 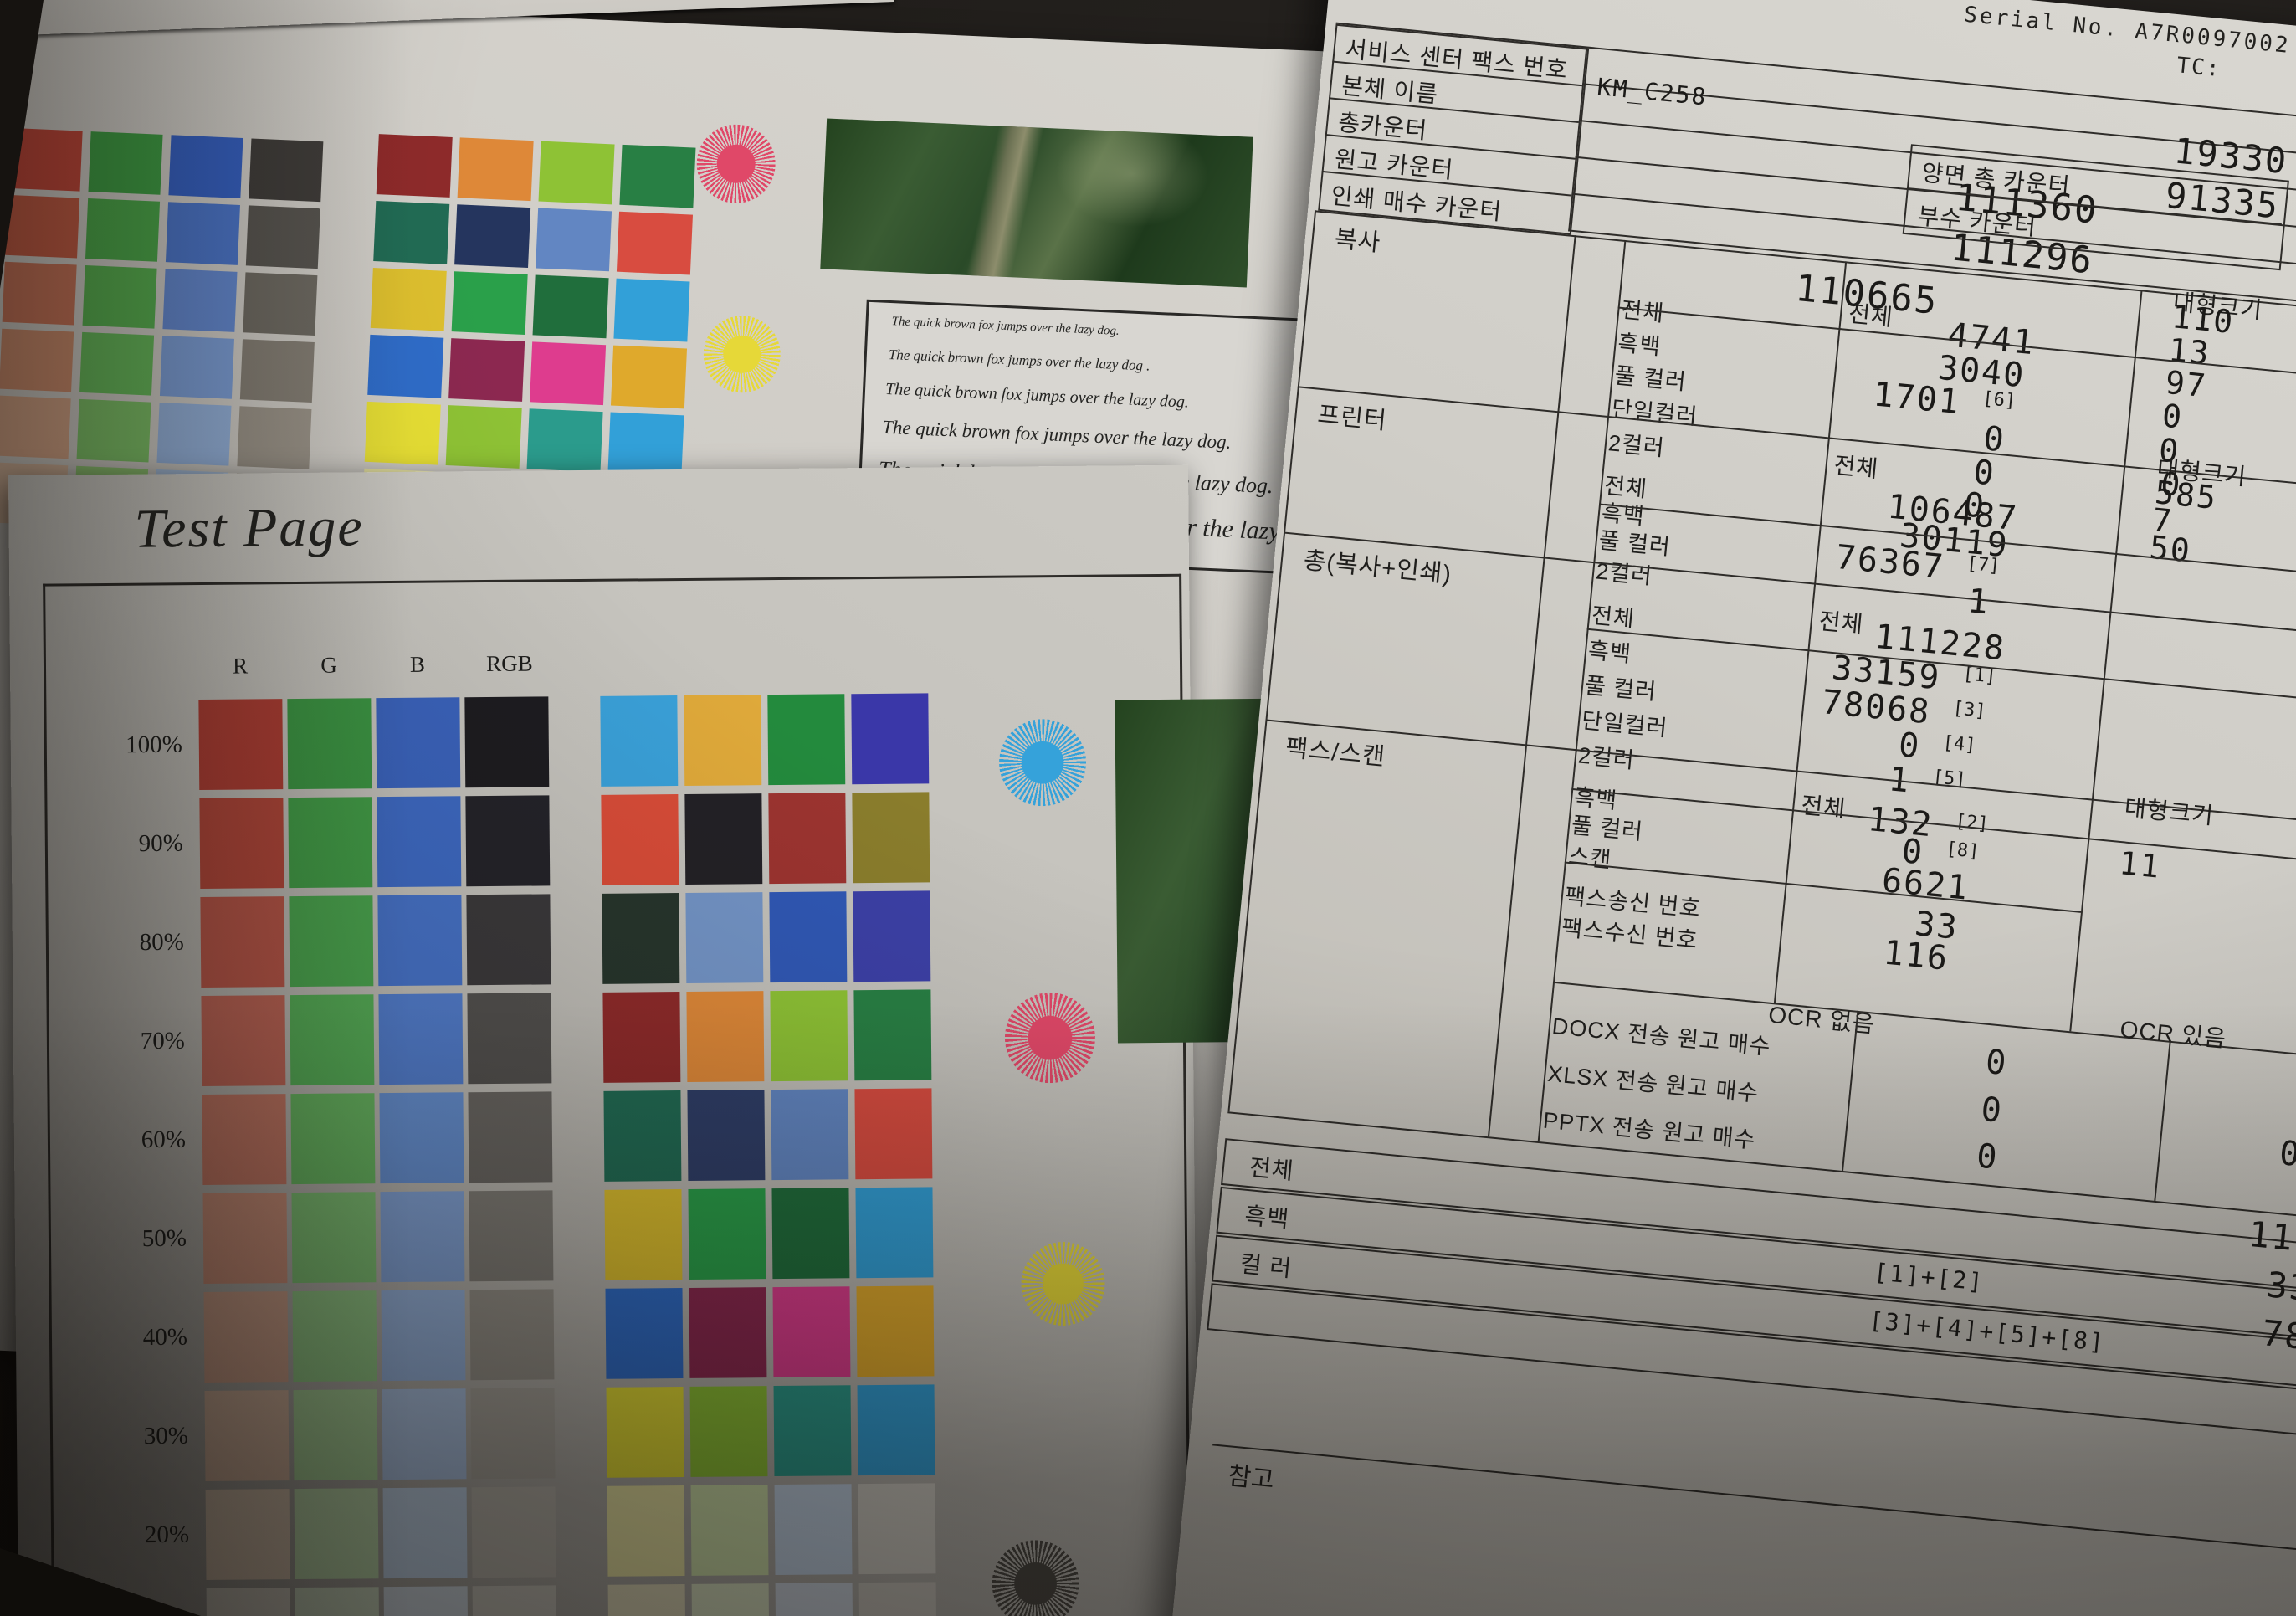 I want to click on large-size-value: 11, so click(x=2140, y=864).